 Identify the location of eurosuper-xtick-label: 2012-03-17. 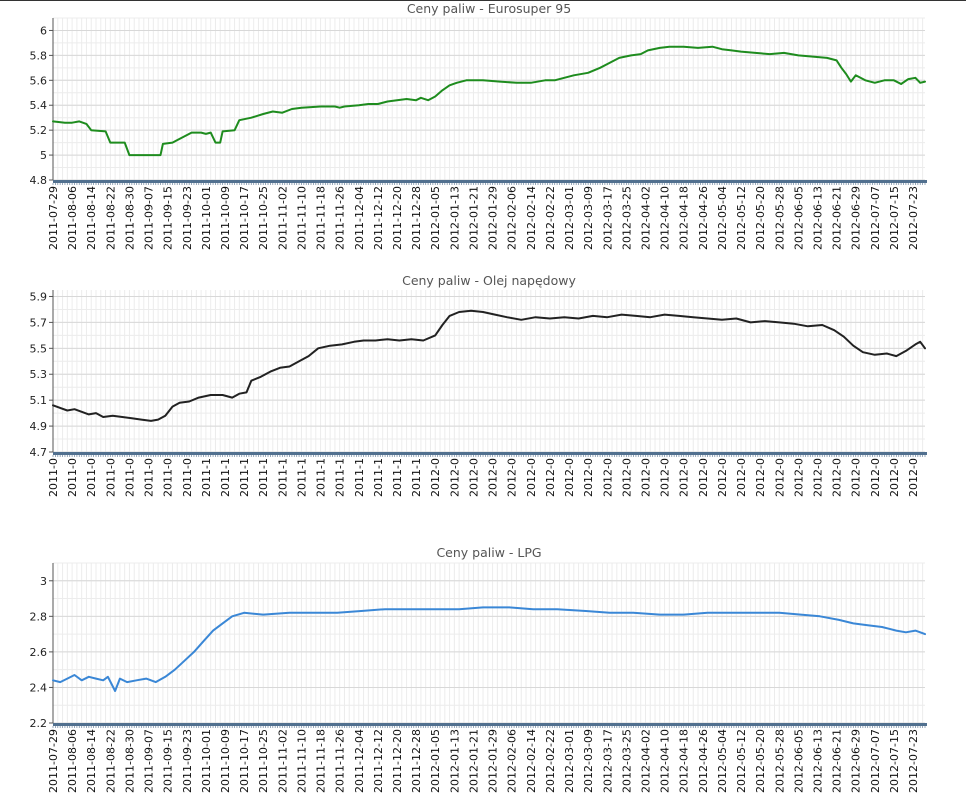
(607, 218).